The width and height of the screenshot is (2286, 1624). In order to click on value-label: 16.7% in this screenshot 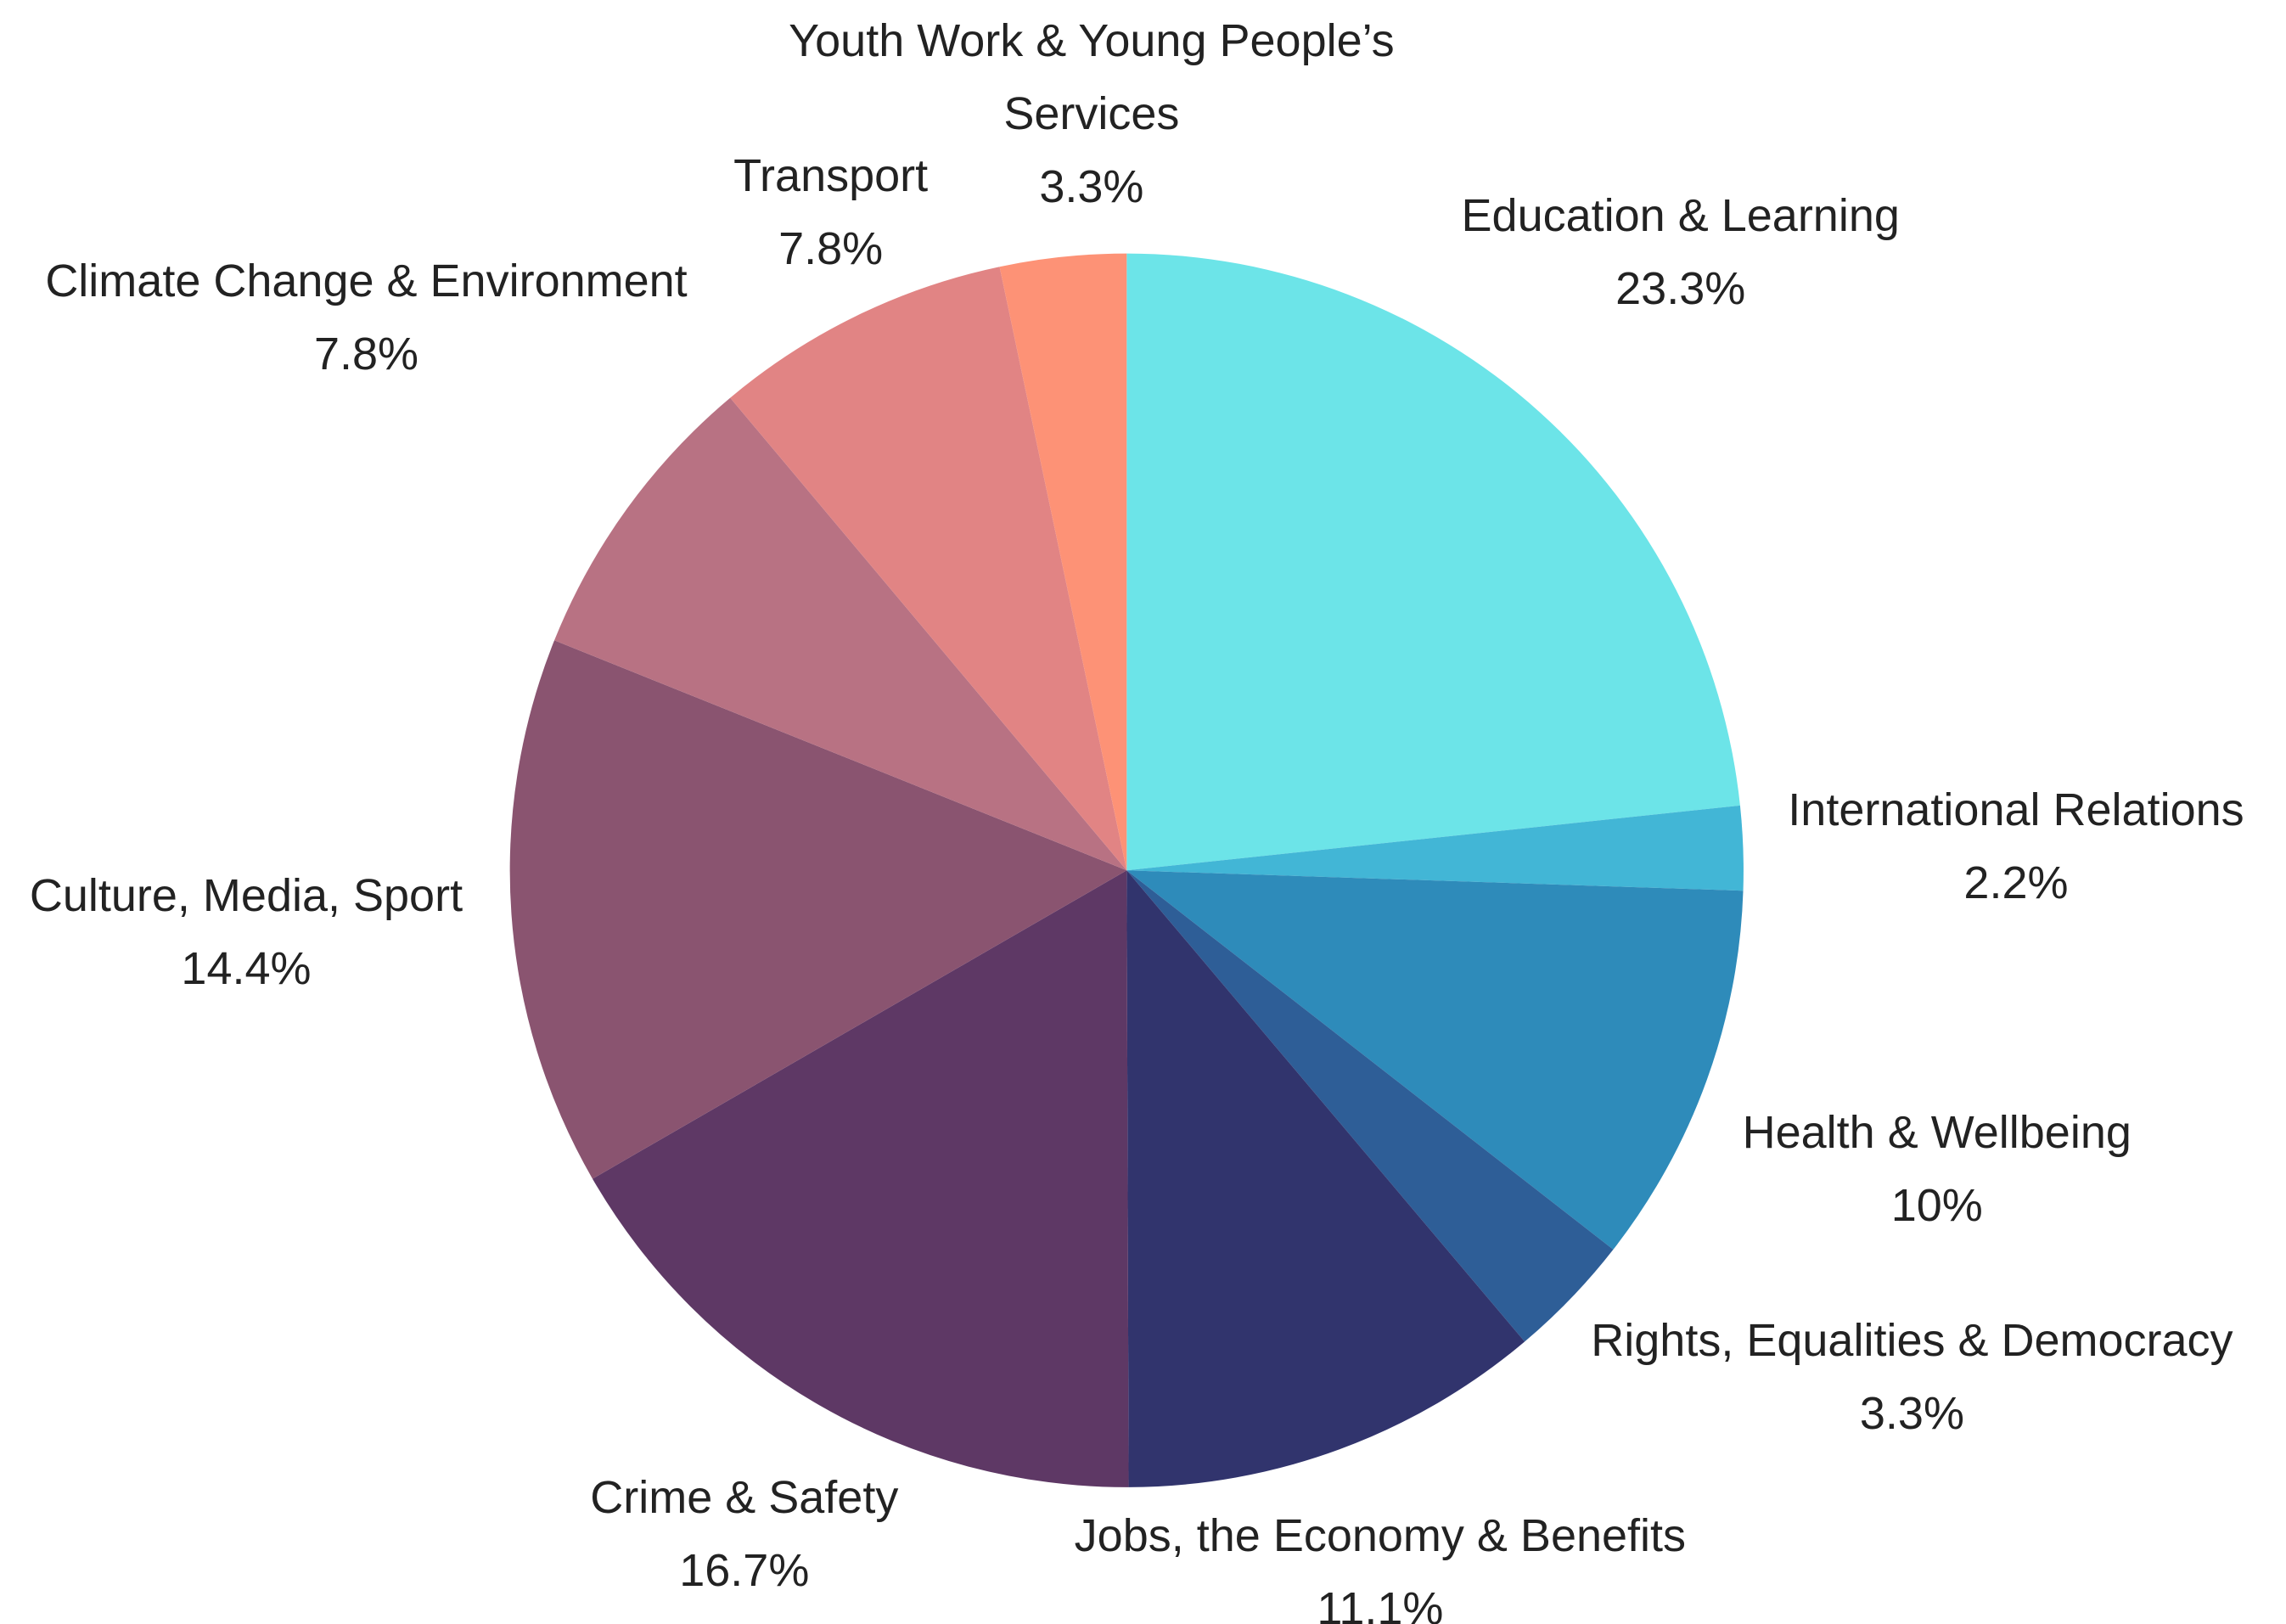, I will do `click(744, 1570)`.